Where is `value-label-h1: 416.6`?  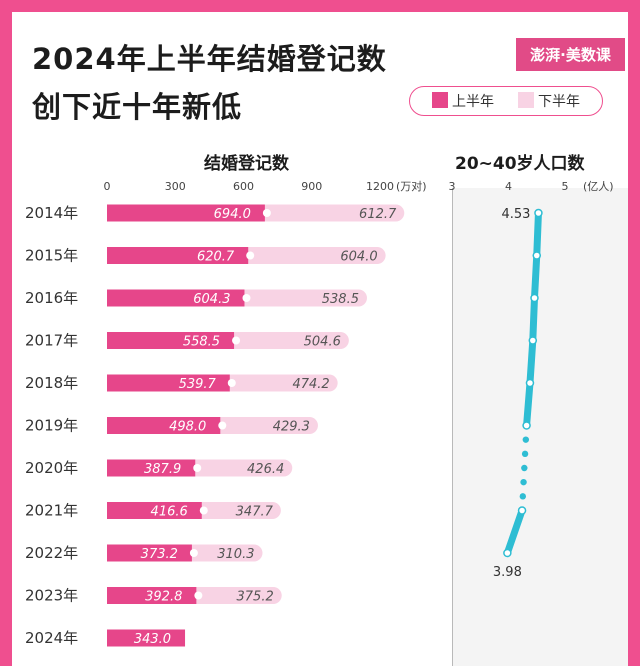 value-label-h1: 416.6 is located at coordinates (169, 512).